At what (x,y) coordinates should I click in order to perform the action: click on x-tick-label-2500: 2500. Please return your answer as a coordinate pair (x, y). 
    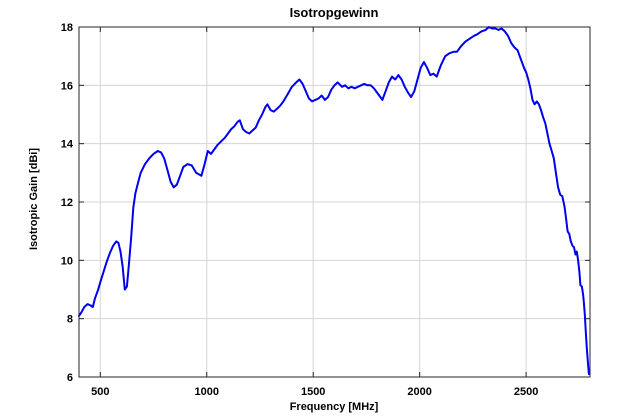
    Looking at the image, I should click on (526, 392).